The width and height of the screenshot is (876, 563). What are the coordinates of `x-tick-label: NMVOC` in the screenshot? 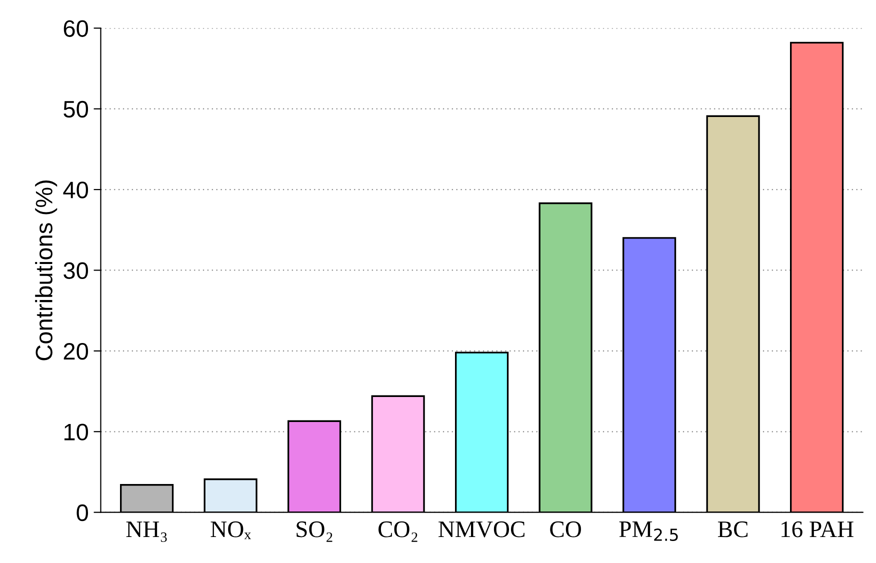 It's located at (481, 529).